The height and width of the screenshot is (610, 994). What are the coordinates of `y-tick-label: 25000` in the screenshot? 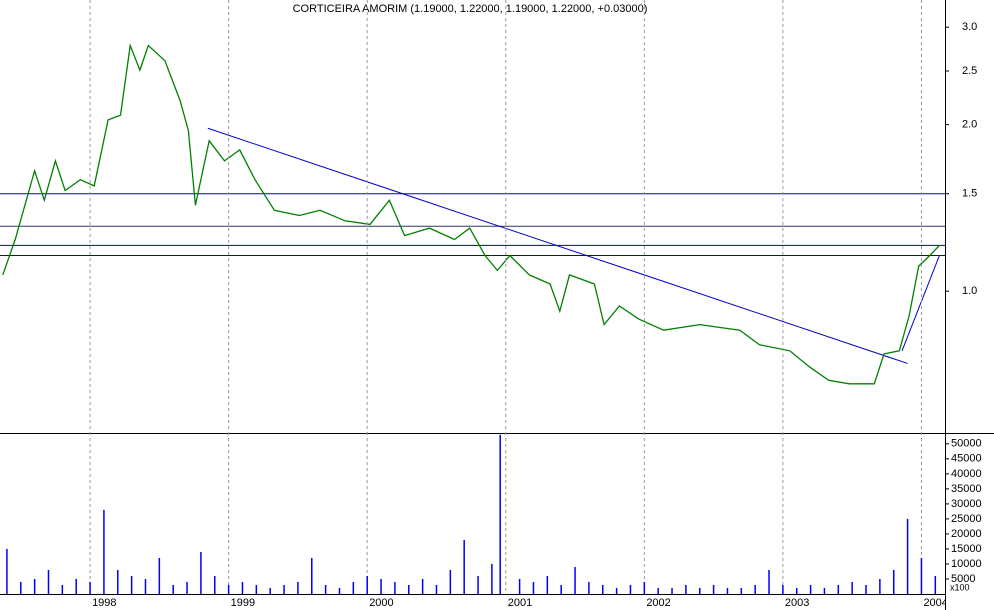 It's located at (966, 519).